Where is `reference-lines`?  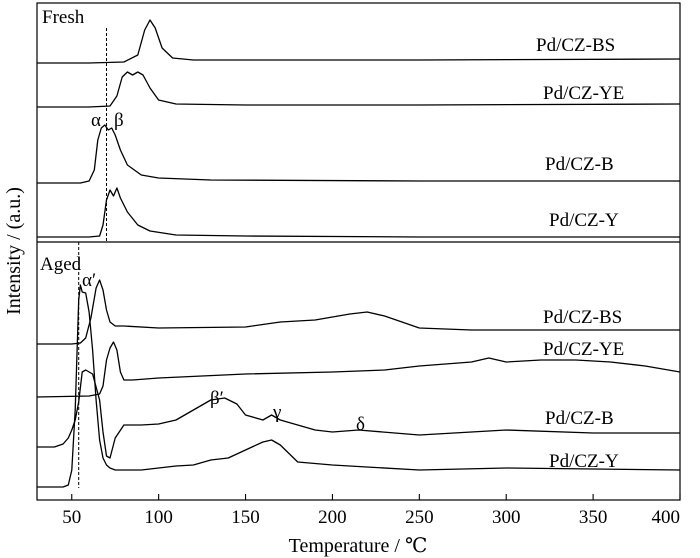 reference-lines is located at coordinates (93, 258).